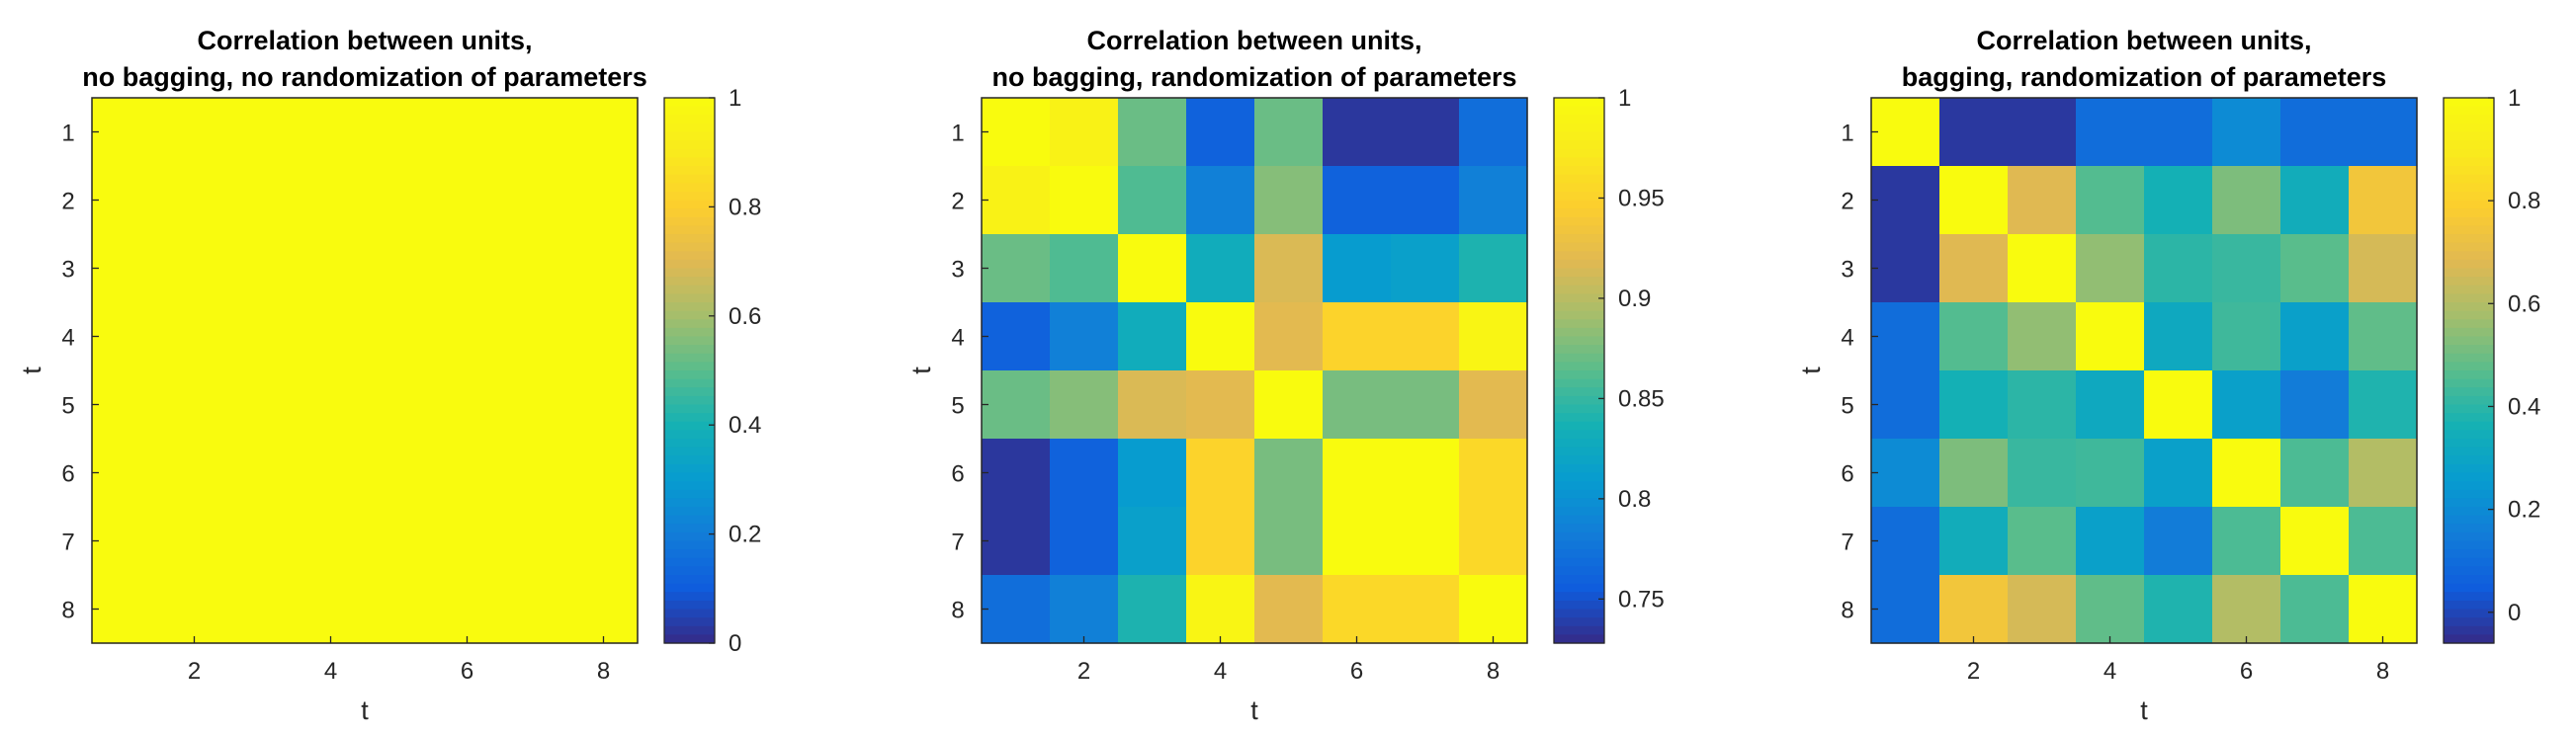 The width and height of the screenshot is (2576, 735). What do you see at coordinates (1641, 398) in the screenshot?
I see `colorbar-tick-label: 0.85` at bounding box center [1641, 398].